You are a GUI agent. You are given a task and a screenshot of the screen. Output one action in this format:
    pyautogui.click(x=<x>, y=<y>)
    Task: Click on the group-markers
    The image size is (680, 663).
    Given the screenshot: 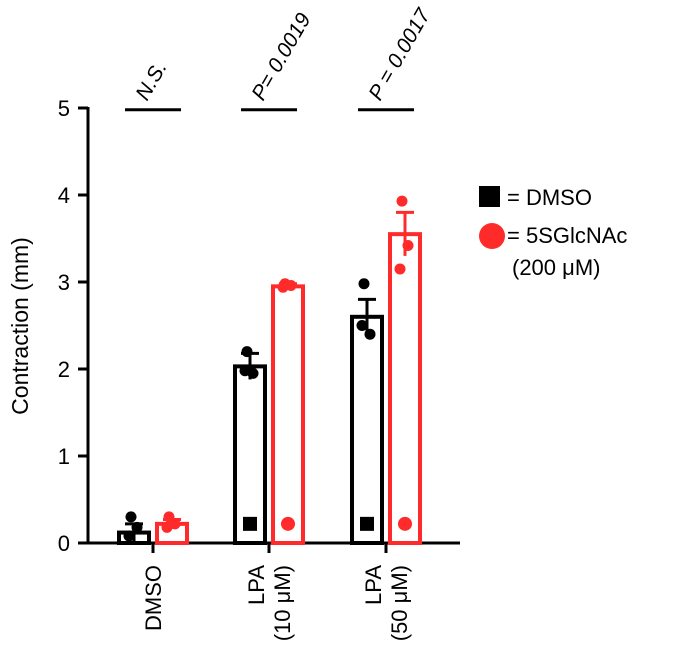 What is the action you would take?
    pyautogui.click(x=327, y=523)
    